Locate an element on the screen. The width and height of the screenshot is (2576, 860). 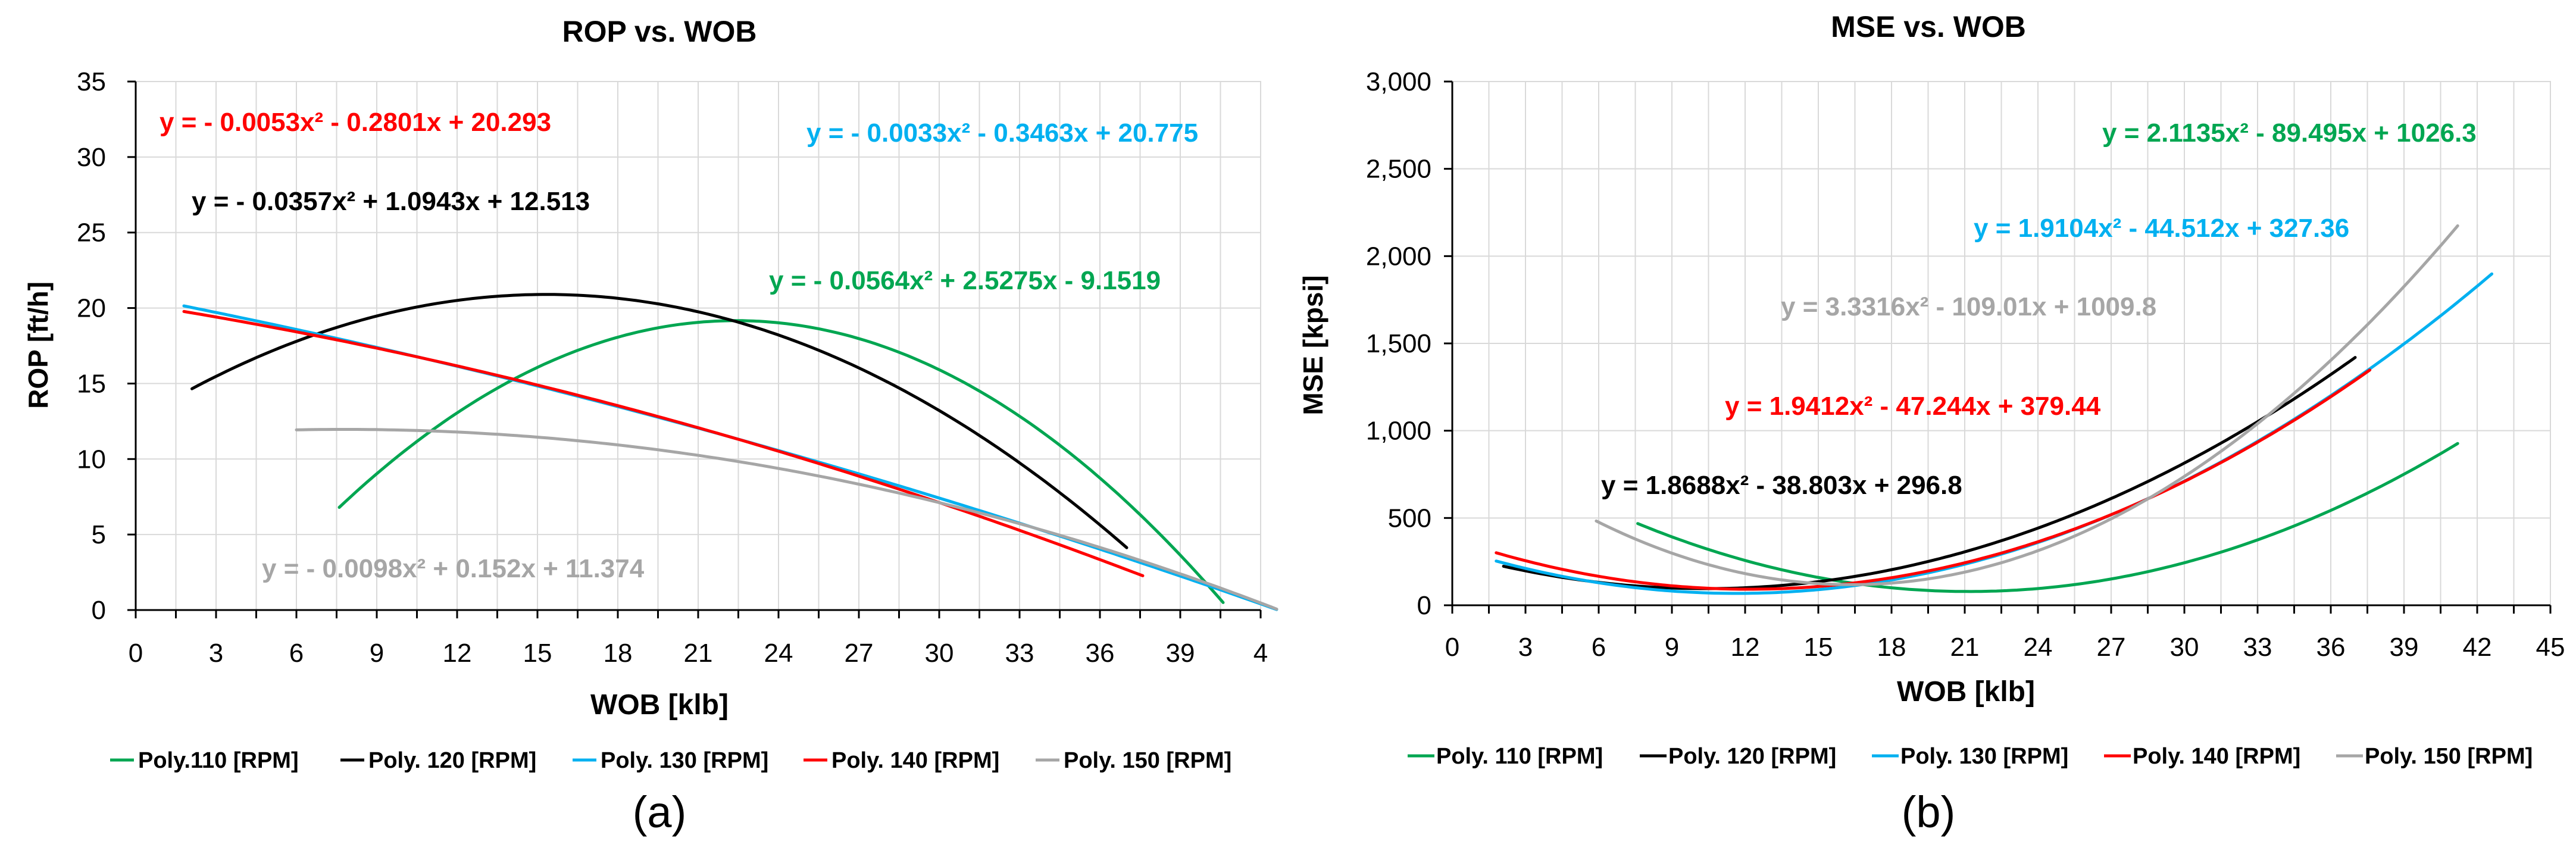
chart-a-equation-110: y = - 0.0564x² + 2.5275x - 9.1519 is located at coordinates (965, 280).